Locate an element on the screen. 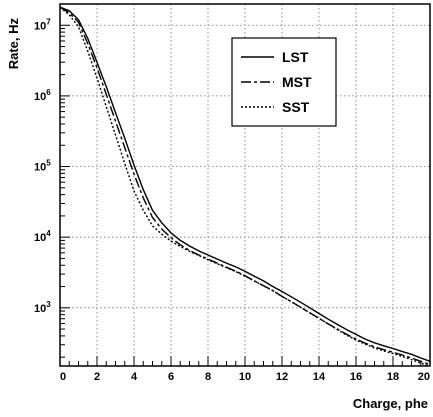 The width and height of the screenshot is (433, 417). x-tick-label: 0 is located at coordinates (63, 377).